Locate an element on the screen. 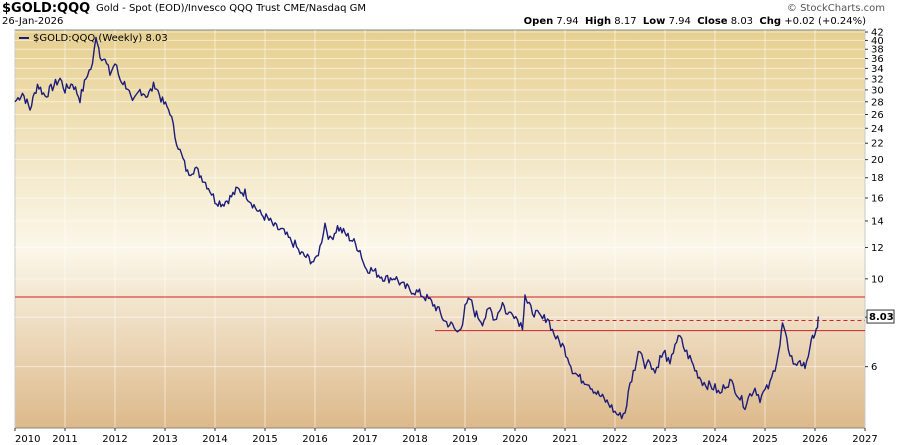  last-price-box is located at coordinates (880, 316).